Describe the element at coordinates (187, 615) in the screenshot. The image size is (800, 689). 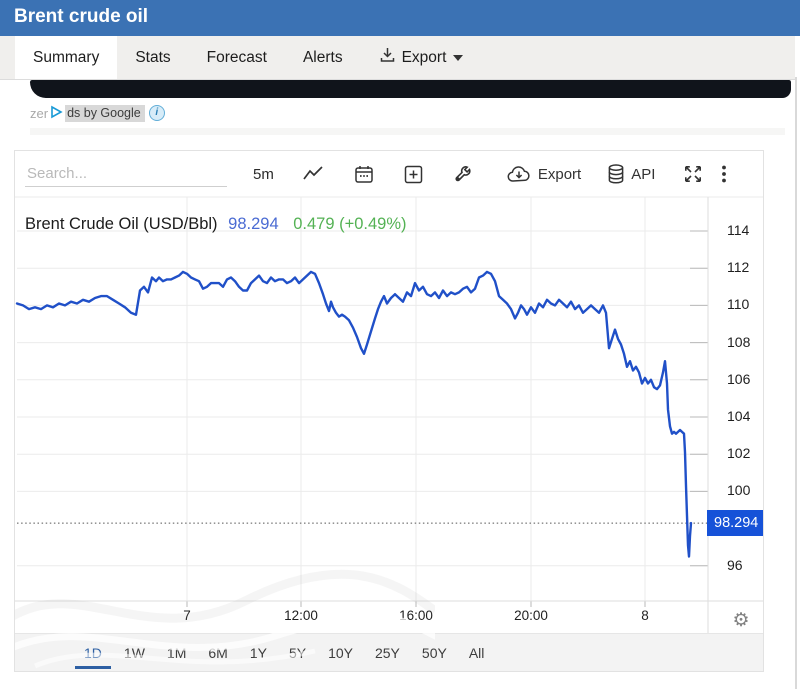
I see `x-axis-label: 7` at that location.